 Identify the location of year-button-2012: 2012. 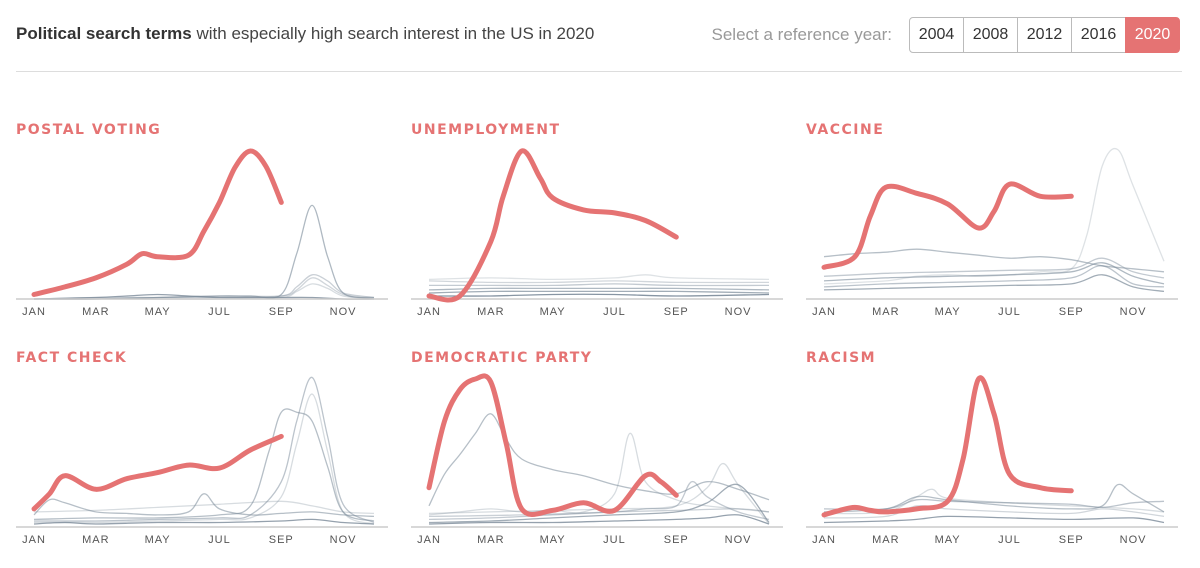
(1044, 35).